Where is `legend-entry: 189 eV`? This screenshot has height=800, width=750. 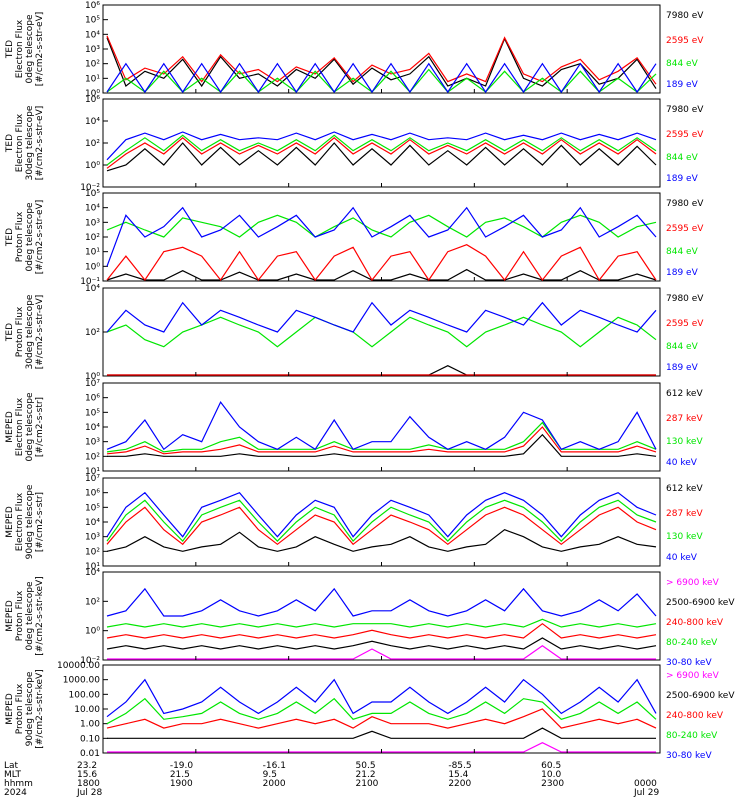 legend-entry: 189 eV is located at coordinates (682, 273).